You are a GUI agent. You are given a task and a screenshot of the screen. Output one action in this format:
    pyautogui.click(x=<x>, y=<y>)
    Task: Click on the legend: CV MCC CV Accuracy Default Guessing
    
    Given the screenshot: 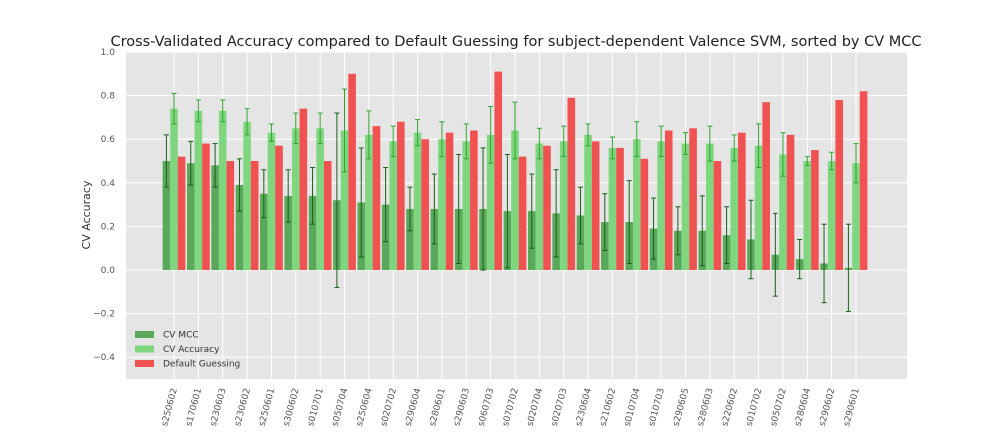 What is the action you would take?
    pyautogui.click(x=187, y=350)
    